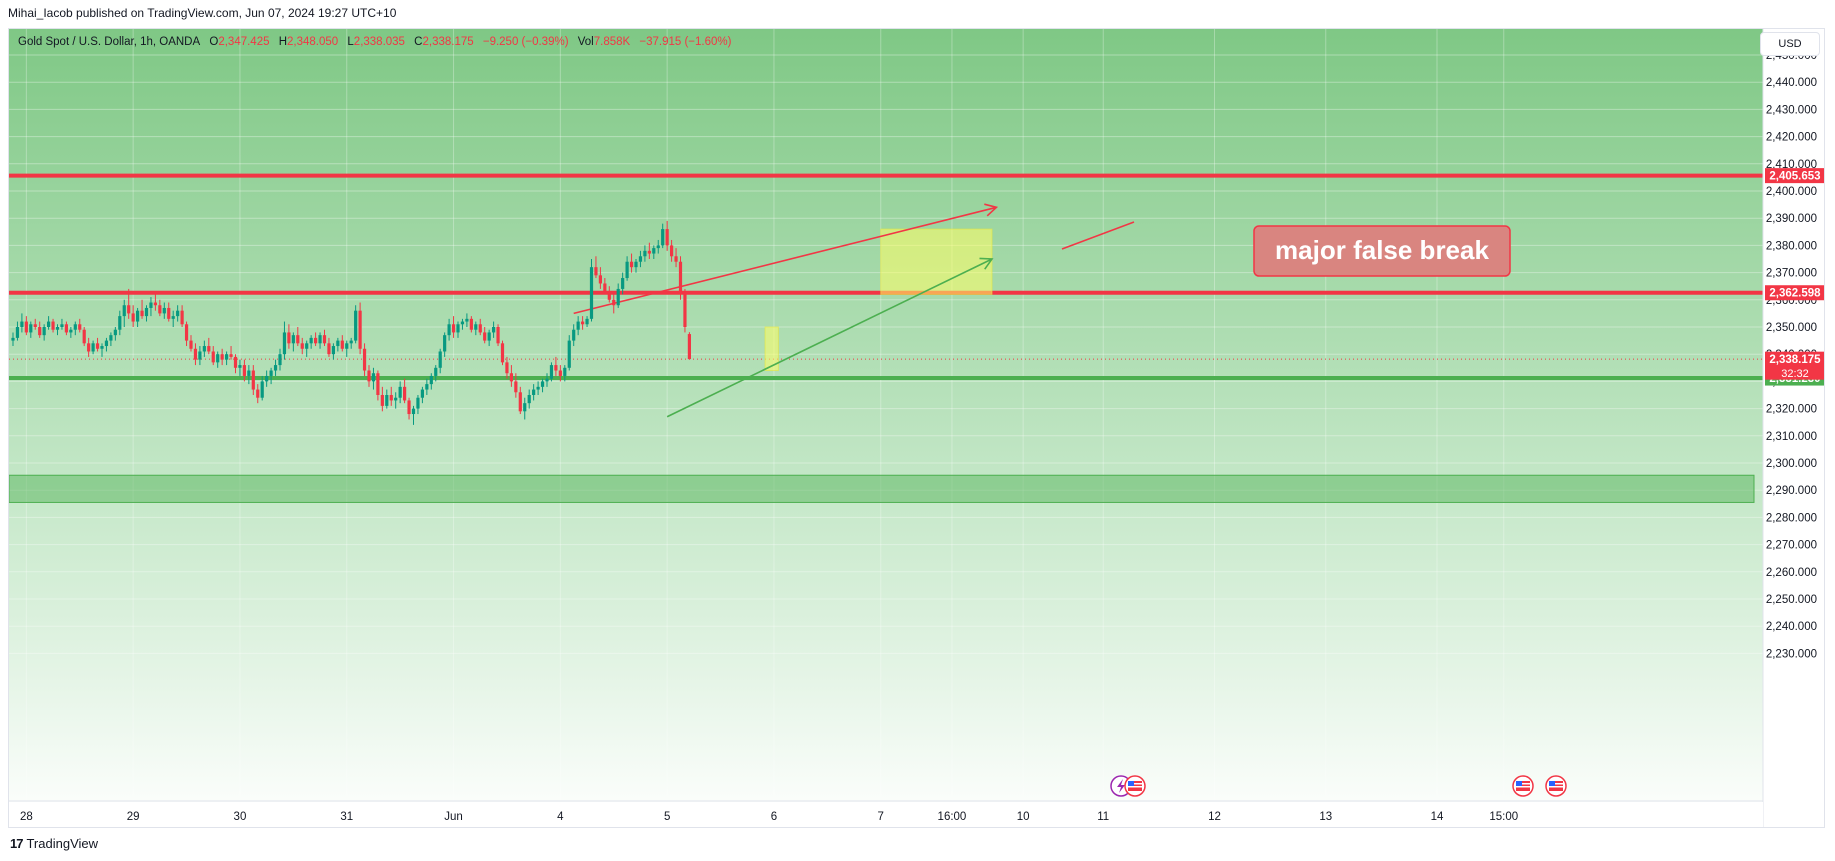 The width and height of the screenshot is (1835, 861). Describe the element at coordinates (1791, 328) in the screenshot. I see `price-tick-label: 2,350.000` at that location.